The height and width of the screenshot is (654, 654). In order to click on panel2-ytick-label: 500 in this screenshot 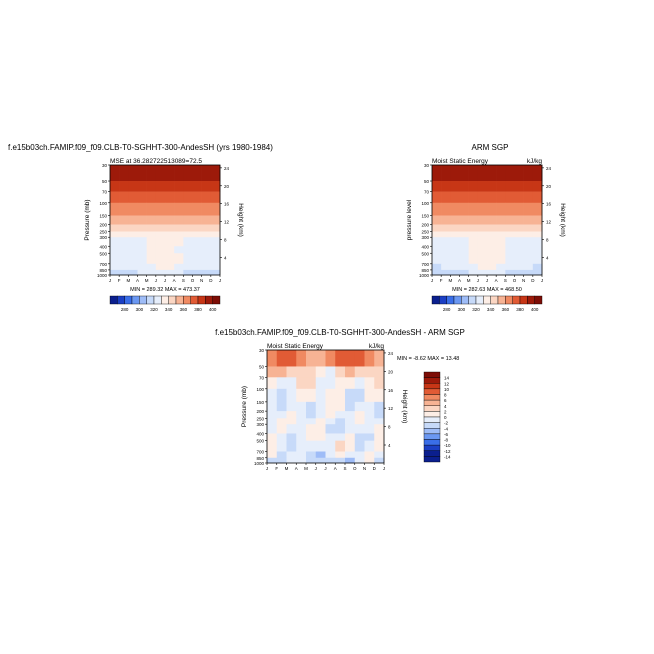, I will do `click(425, 253)`.